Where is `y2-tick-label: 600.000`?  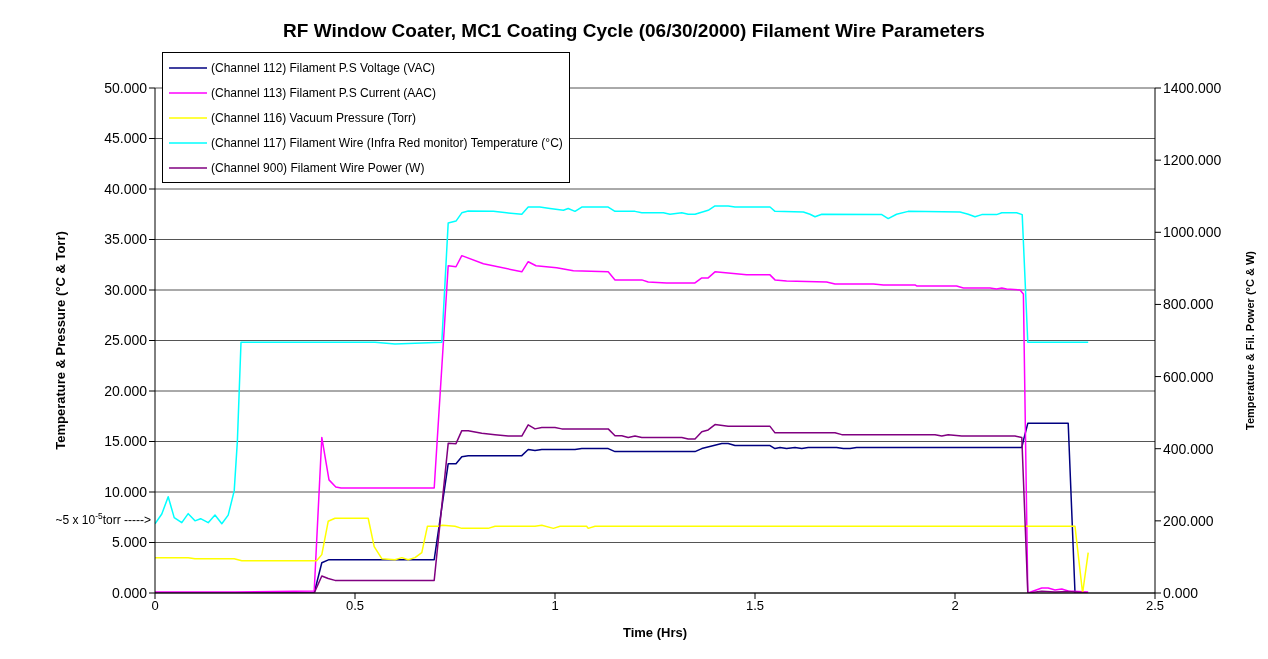
y2-tick-label: 600.000 is located at coordinates (1188, 376).